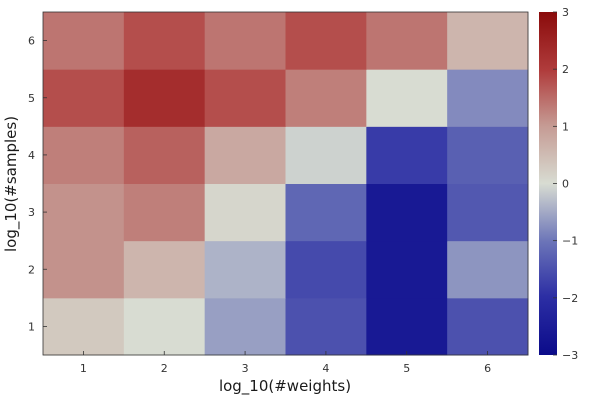 The width and height of the screenshot is (600, 400). Describe the element at coordinates (326, 269) in the screenshot. I see `heatmap-cell-x4-y2` at that location.